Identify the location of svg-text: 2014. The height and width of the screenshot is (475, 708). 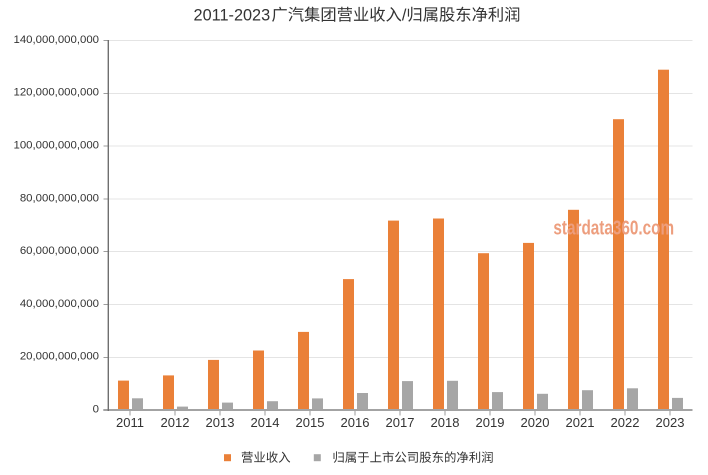
(265, 422).